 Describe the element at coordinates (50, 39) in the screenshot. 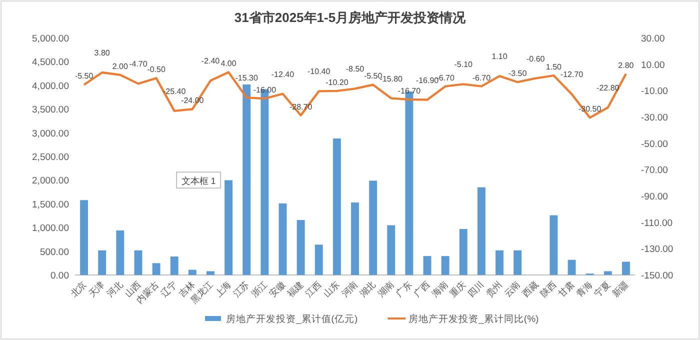

I see `y-tick-label: 5,000.00` at that location.